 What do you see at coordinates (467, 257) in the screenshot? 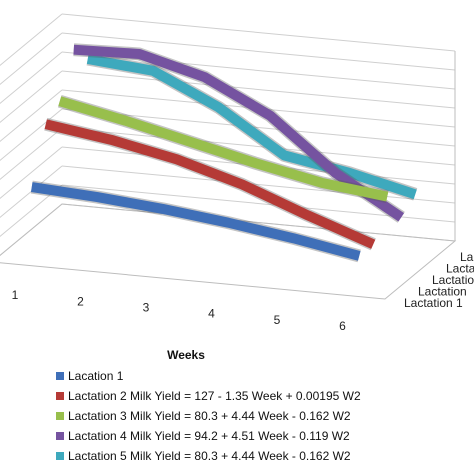
I see `depth-tick-label: La` at bounding box center [467, 257].